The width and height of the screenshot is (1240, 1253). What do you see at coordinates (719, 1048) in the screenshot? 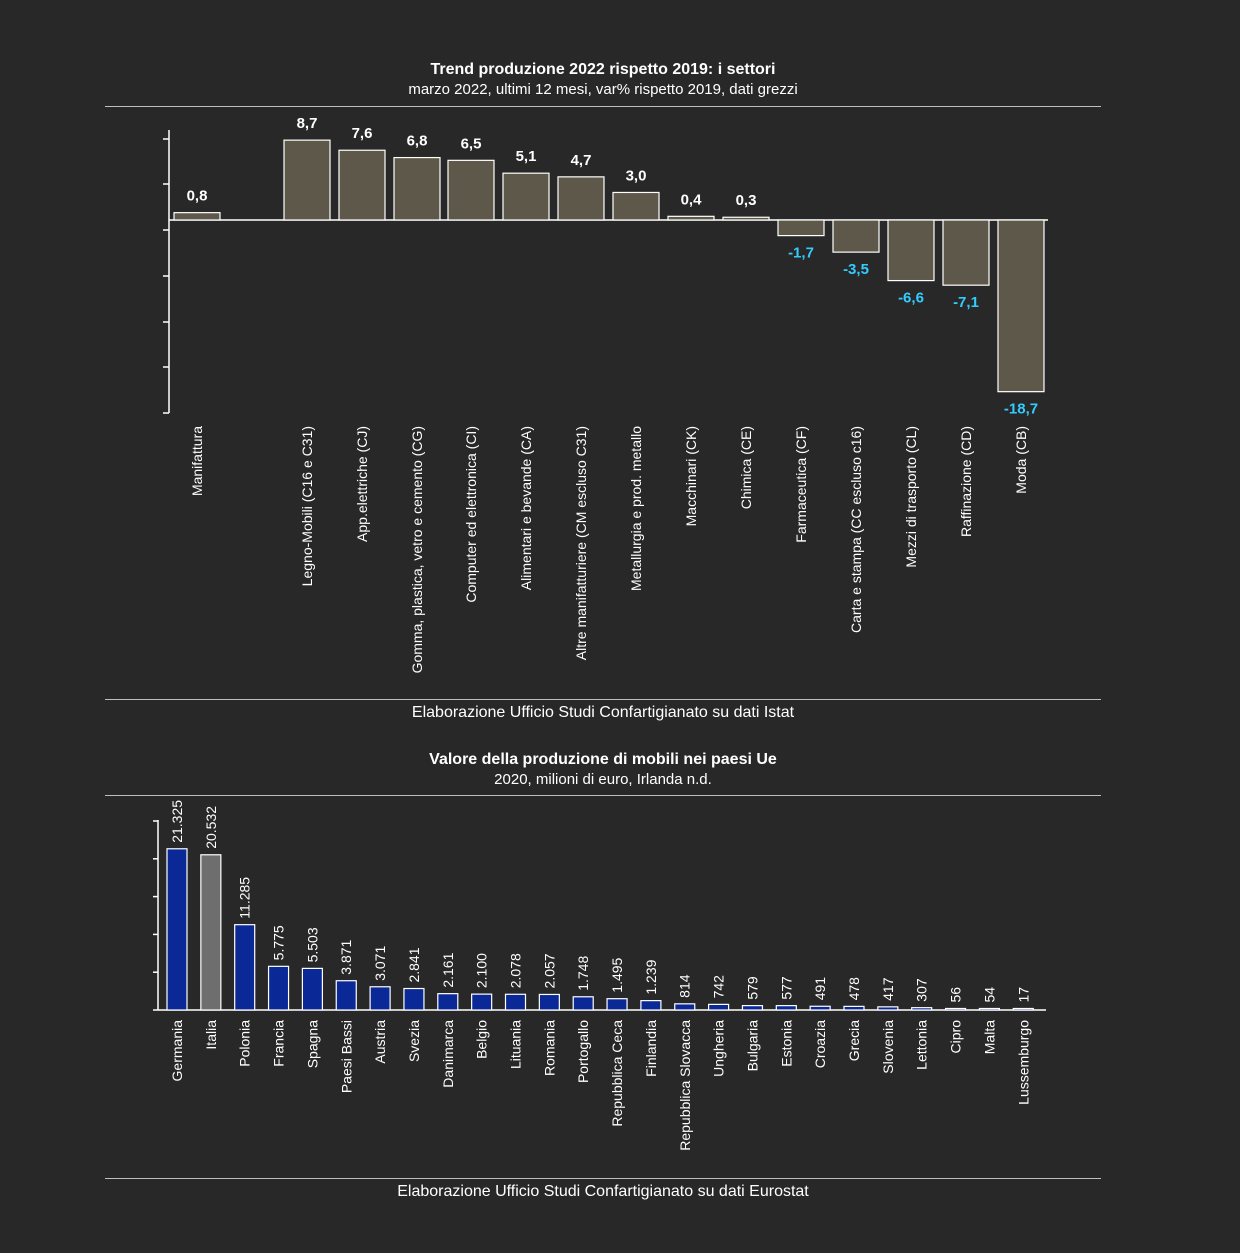
I see `category-label: Ungheria` at bounding box center [719, 1048].